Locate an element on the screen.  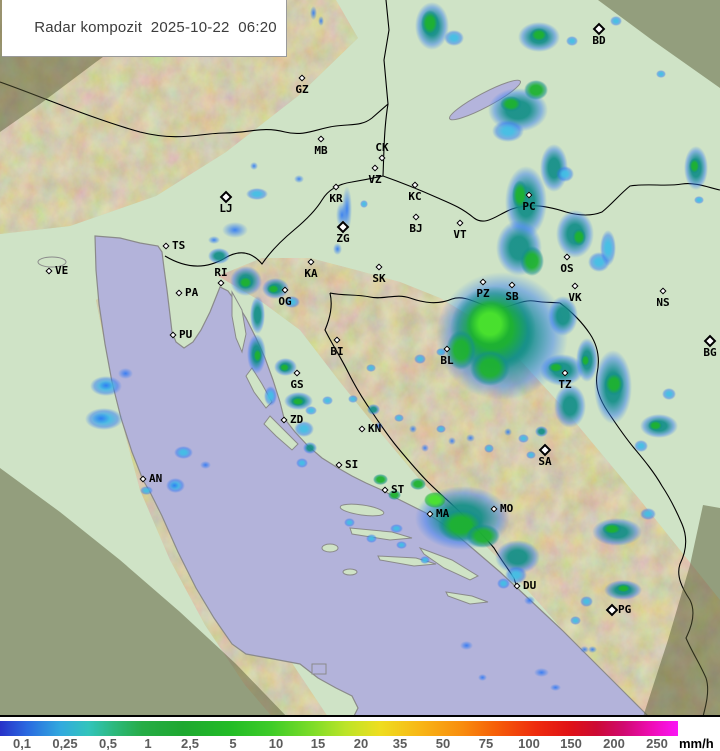
legend-tick-200: 200 is located at coordinates (614, 743).